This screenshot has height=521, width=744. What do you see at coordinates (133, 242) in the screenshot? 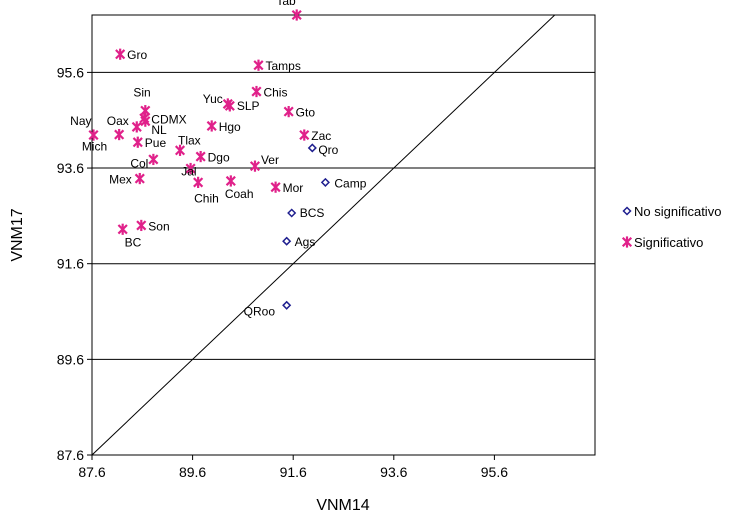
I see `point-label-bc: BC` at bounding box center [133, 242].